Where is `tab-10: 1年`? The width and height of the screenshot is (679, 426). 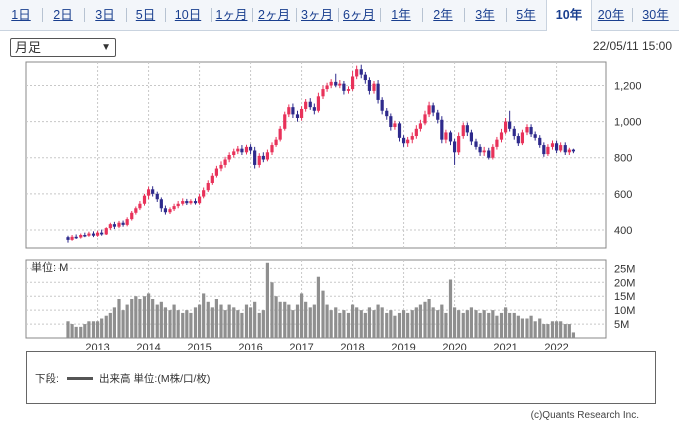
tab-10: 1年 is located at coordinates (401, 15).